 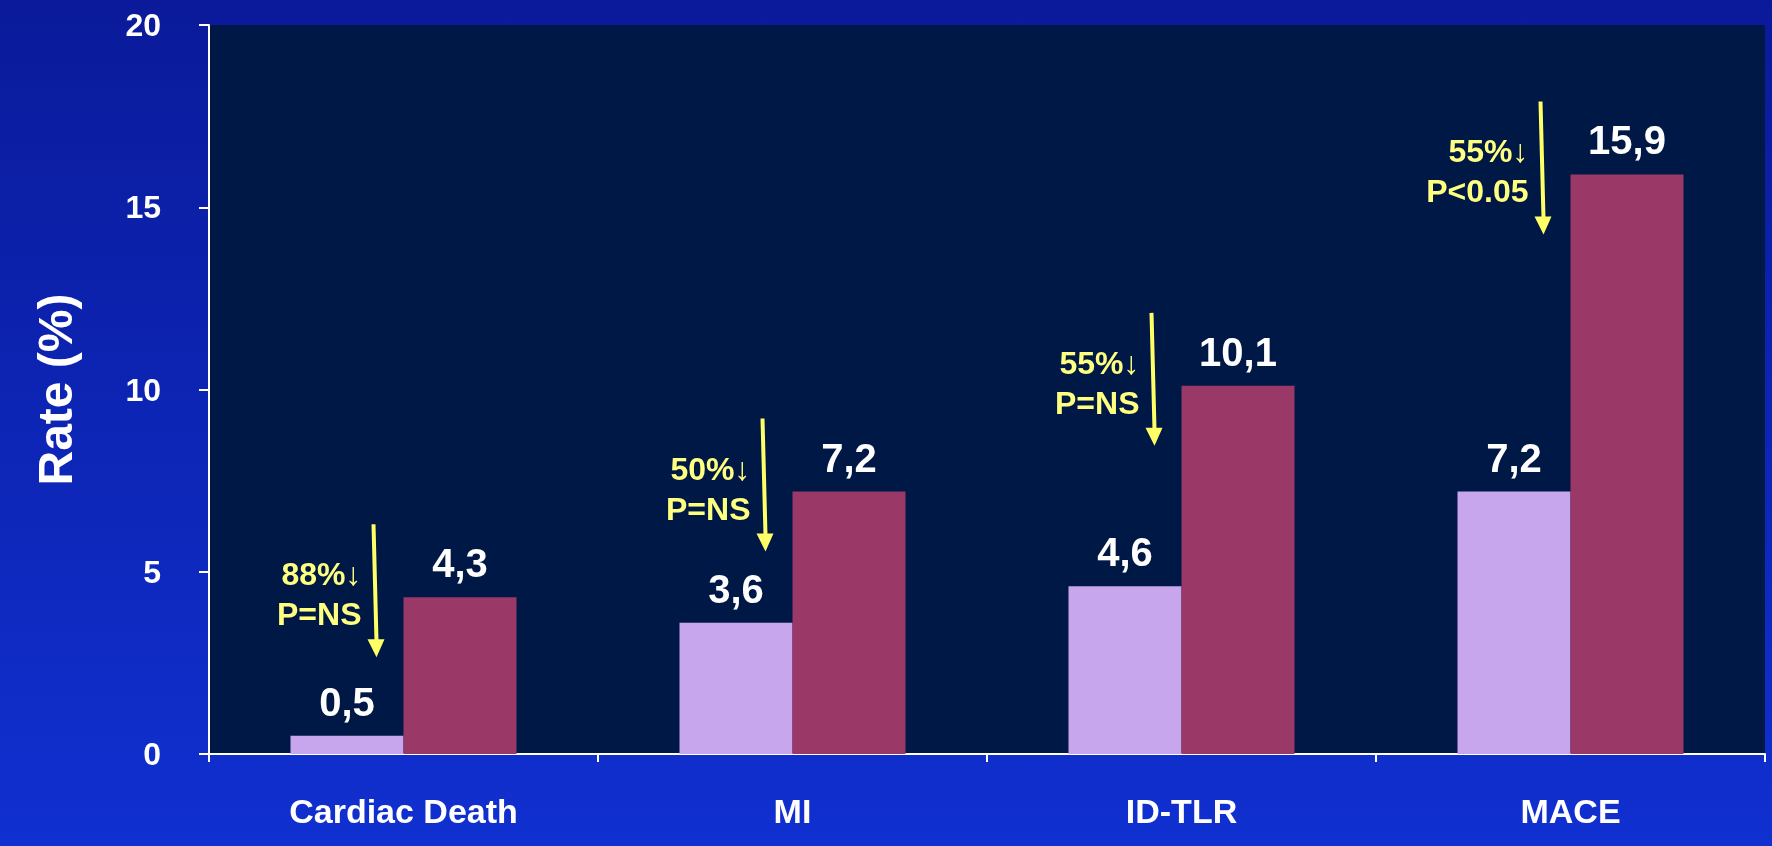 What do you see at coordinates (143, 207) in the screenshot?
I see `y-tick-label: 15` at bounding box center [143, 207].